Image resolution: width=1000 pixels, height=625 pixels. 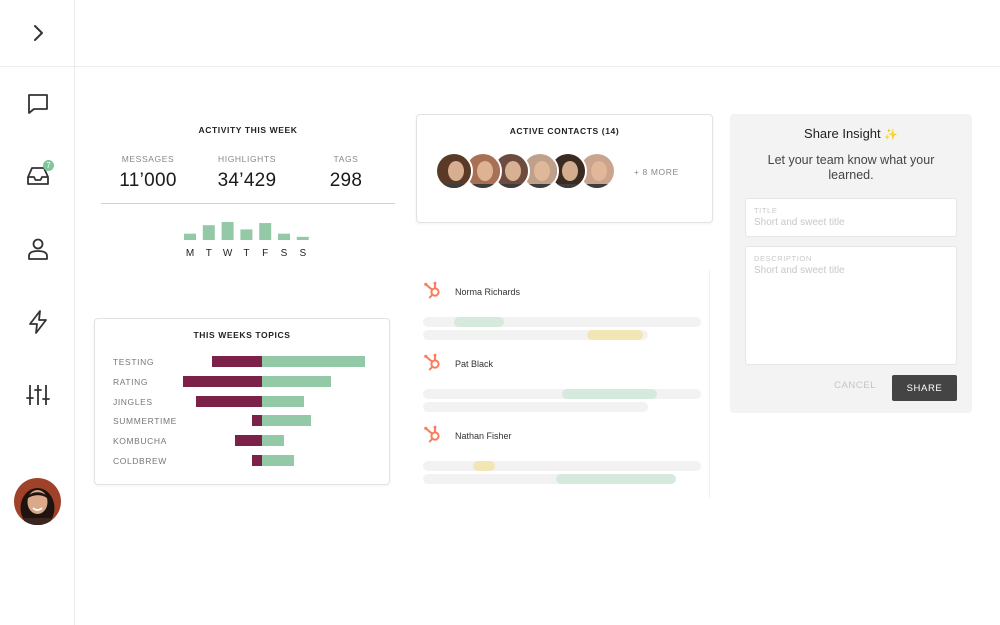 I want to click on activity-day-label: W, so click(x=228, y=253).